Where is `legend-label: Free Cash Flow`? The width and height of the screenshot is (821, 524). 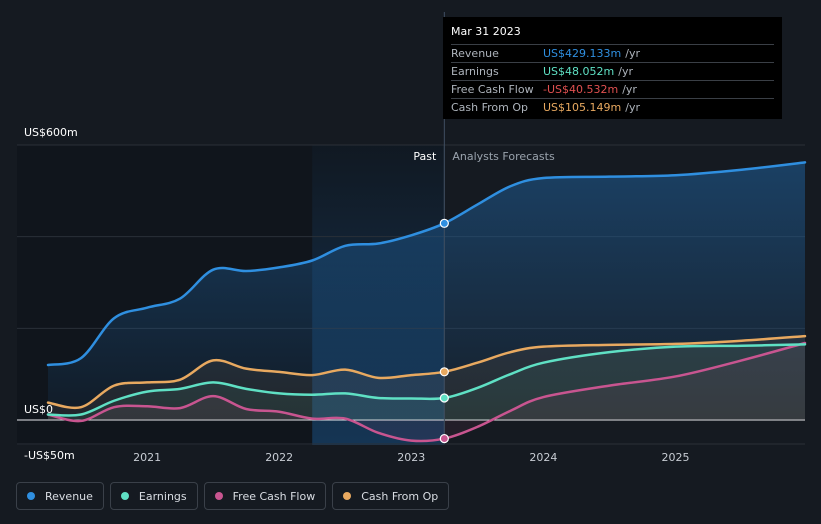
legend-label: Free Cash Flow is located at coordinates (274, 496).